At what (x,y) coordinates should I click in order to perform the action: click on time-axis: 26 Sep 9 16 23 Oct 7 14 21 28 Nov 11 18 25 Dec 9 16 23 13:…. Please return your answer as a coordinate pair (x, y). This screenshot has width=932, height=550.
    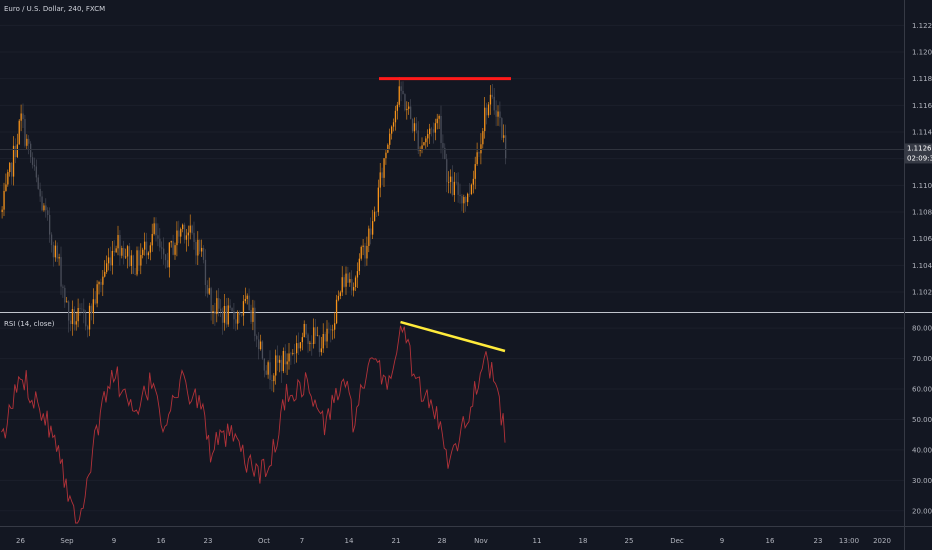
    Looking at the image, I should click on (453, 541).